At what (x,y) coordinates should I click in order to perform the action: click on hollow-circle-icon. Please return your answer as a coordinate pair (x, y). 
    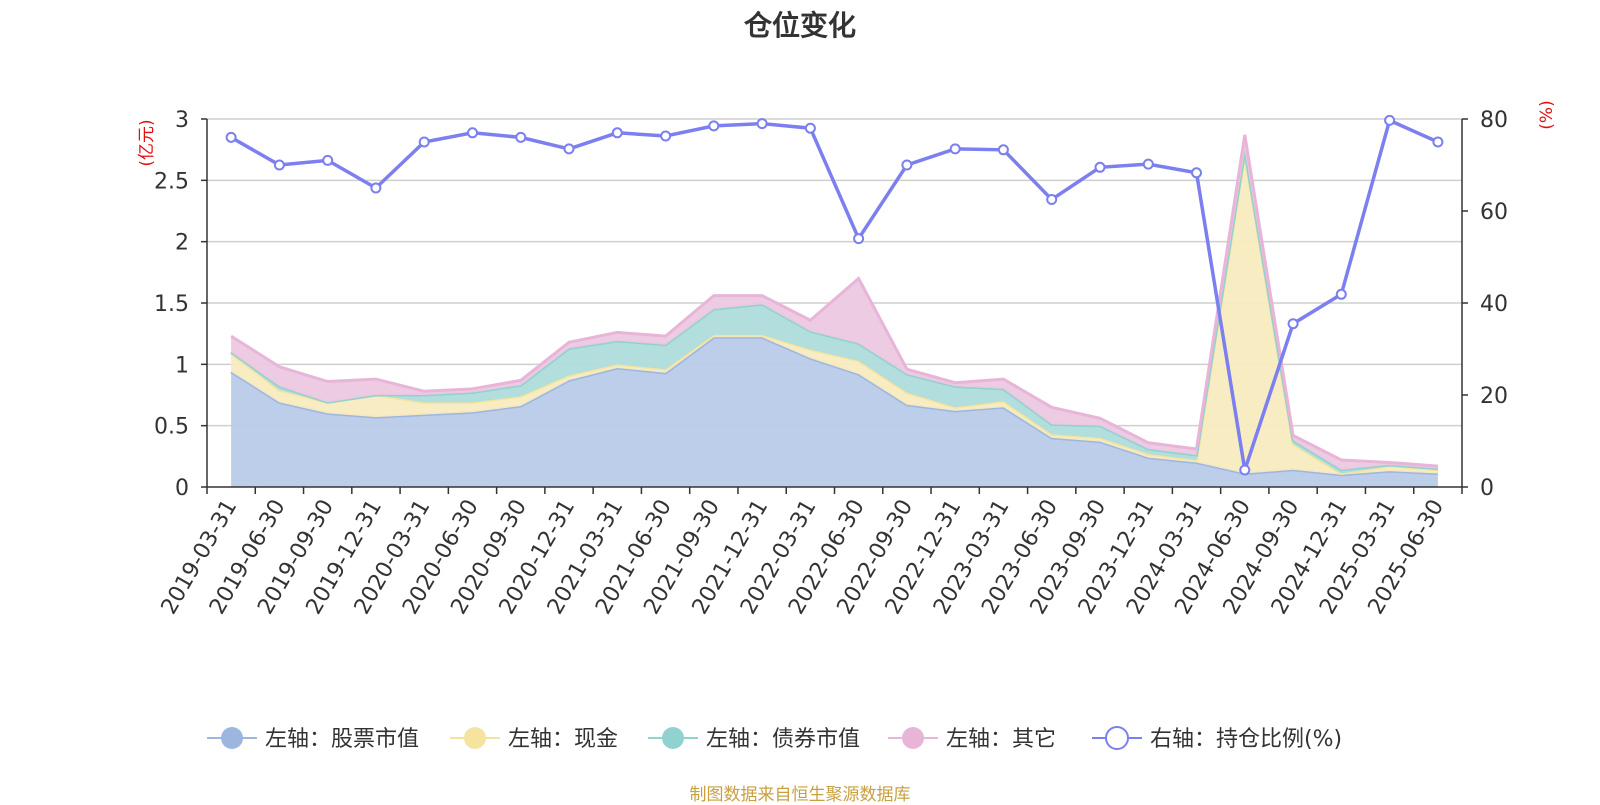
    Looking at the image, I should click on (1117, 738).